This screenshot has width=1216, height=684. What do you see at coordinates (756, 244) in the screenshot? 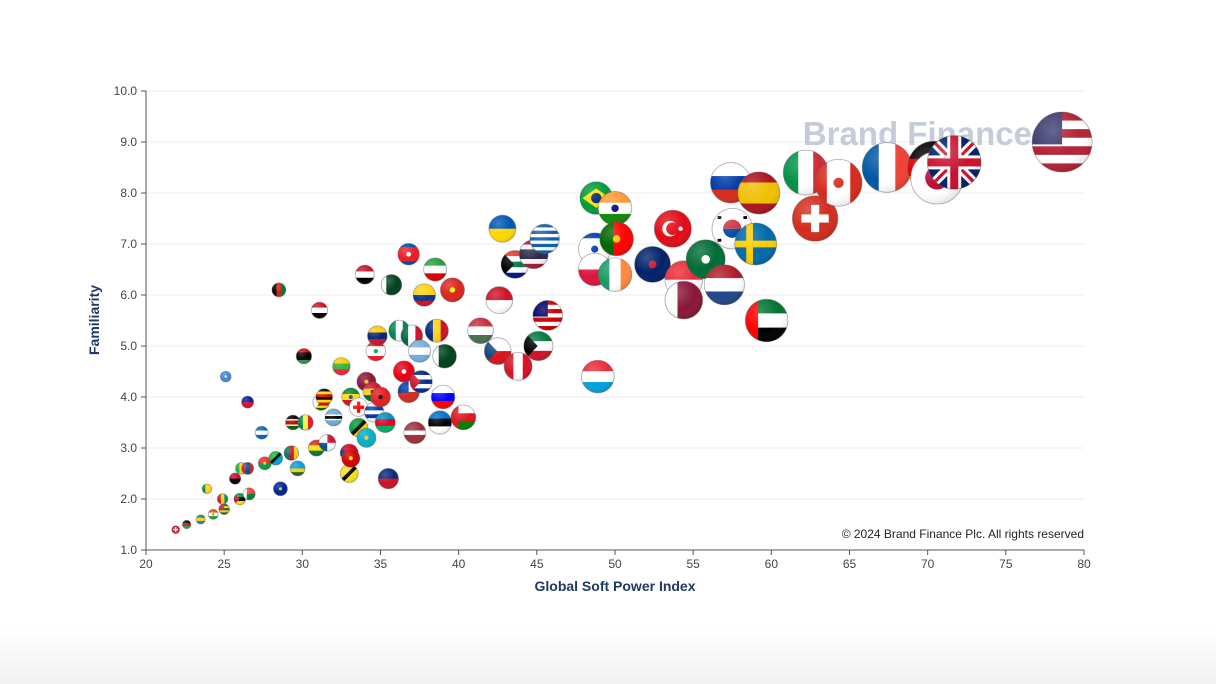
I see `flag-marker-sweden` at bounding box center [756, 244].